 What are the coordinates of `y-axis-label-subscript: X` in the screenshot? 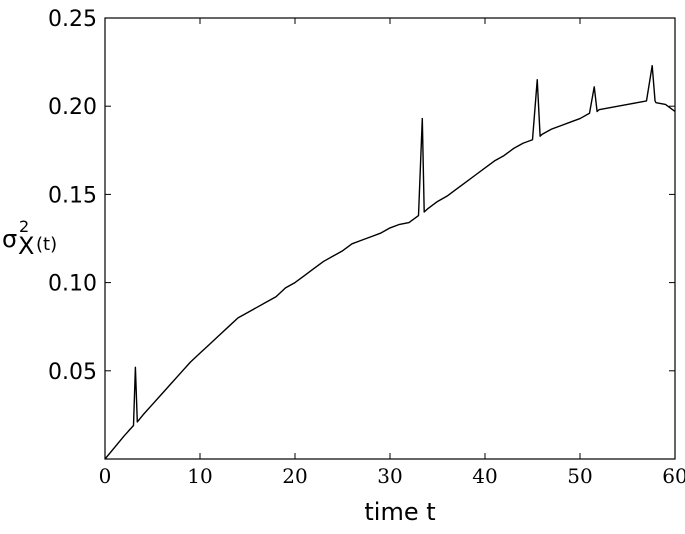 It's located at (26, 246).